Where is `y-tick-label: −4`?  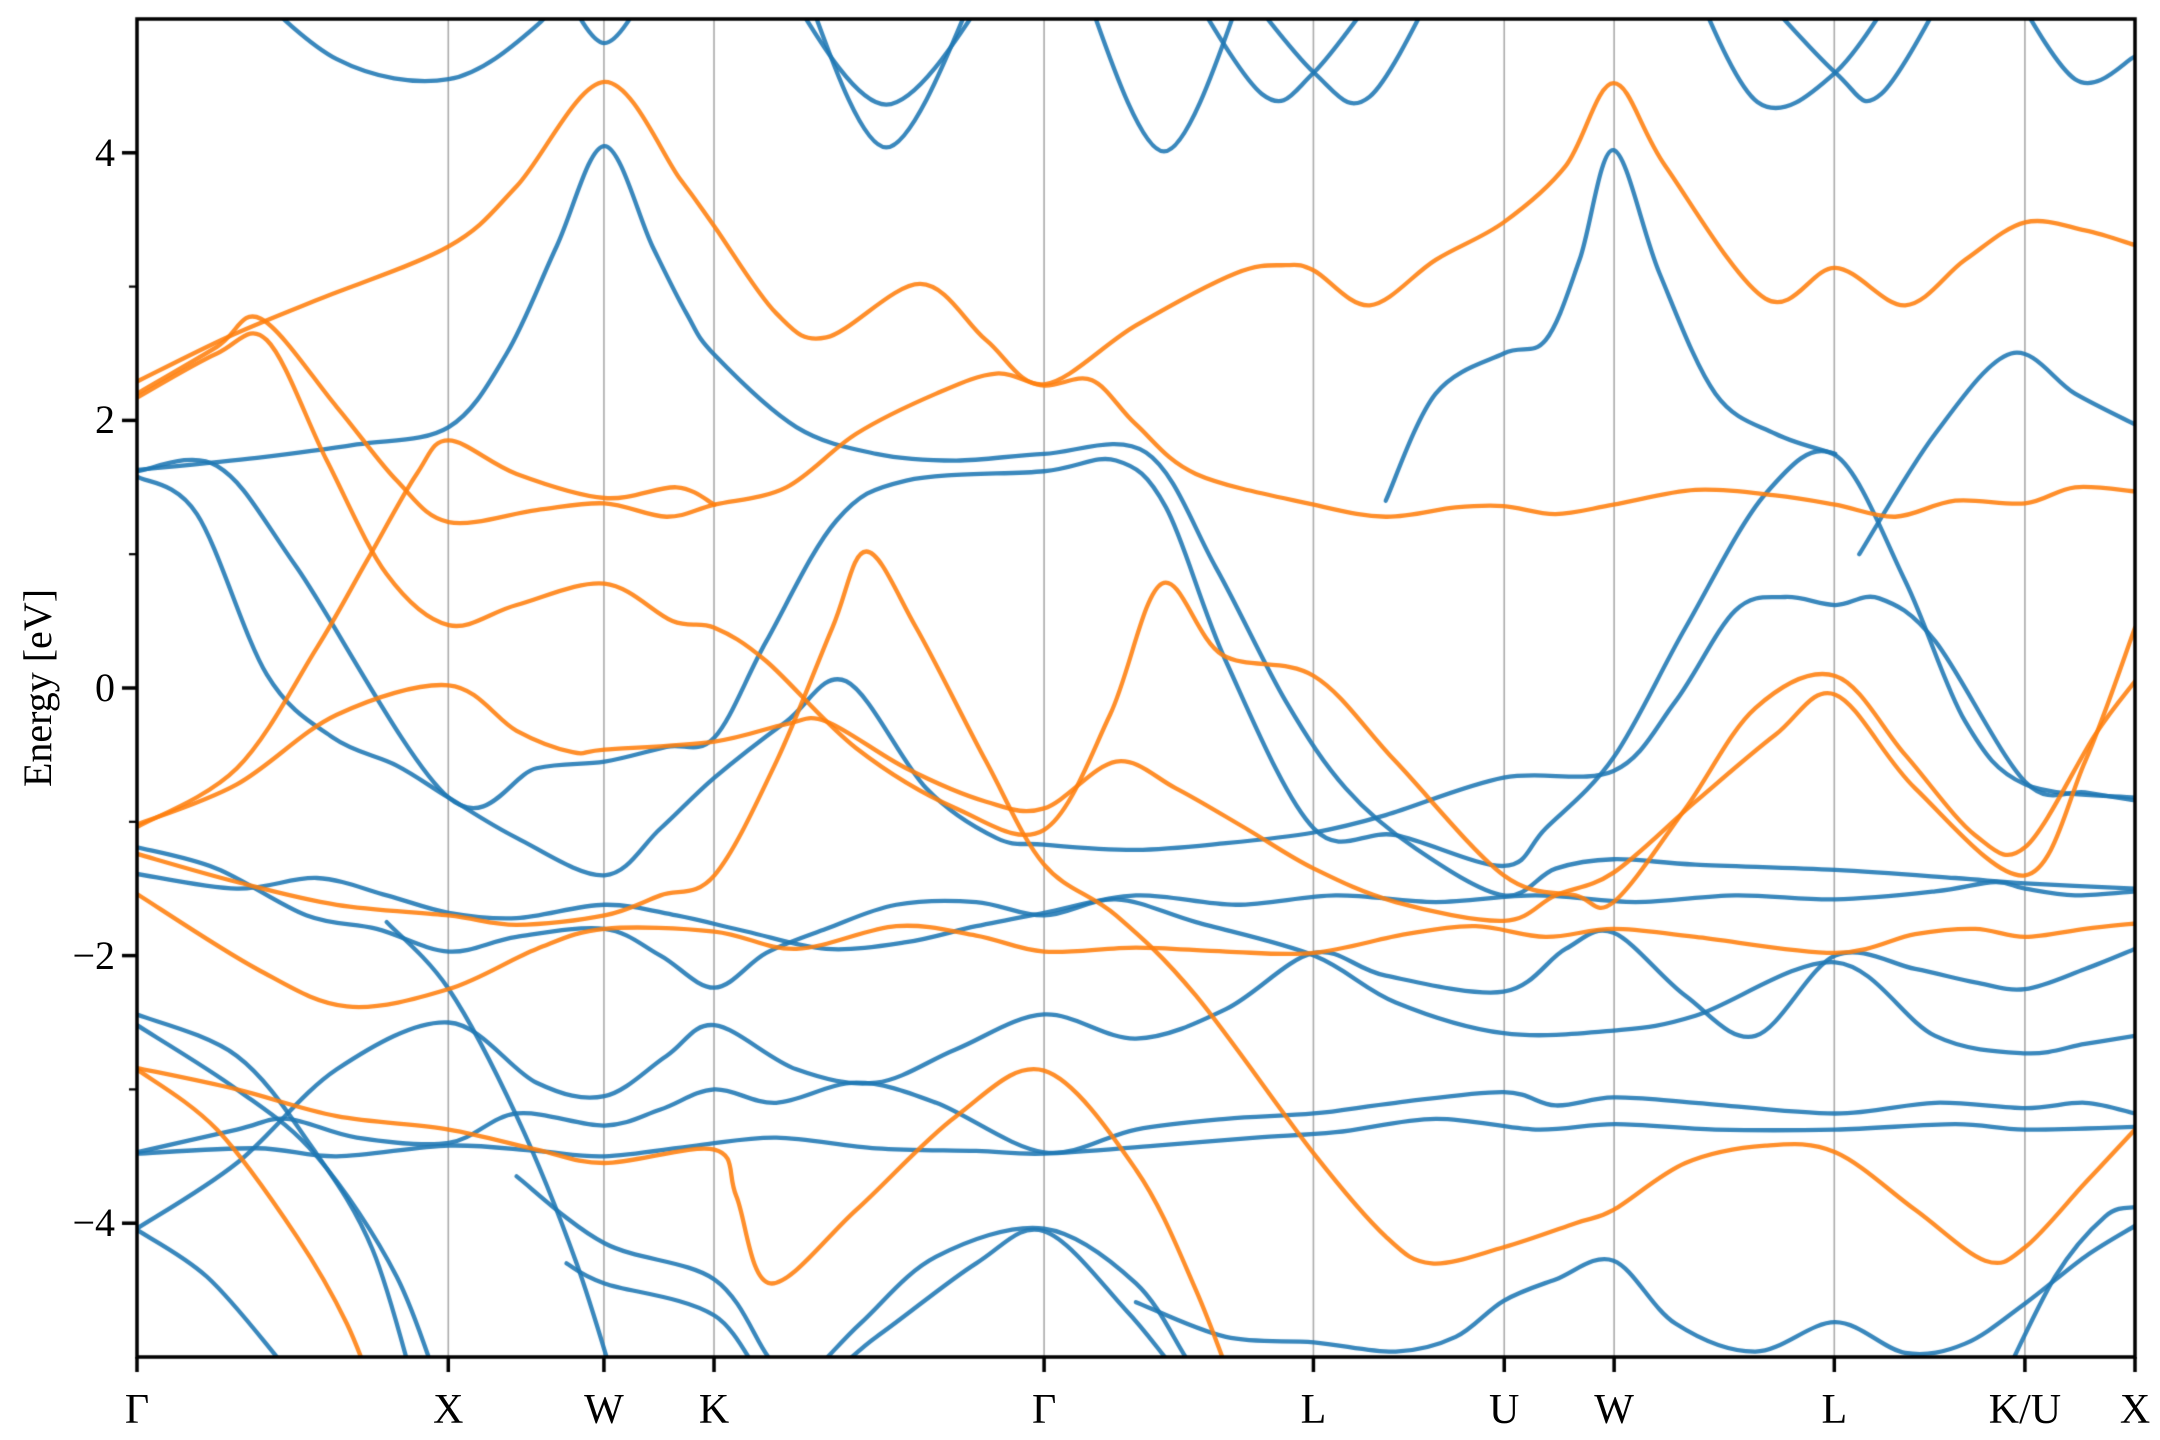 y-tick-label: −4 is located at coordinates (93, 1223).